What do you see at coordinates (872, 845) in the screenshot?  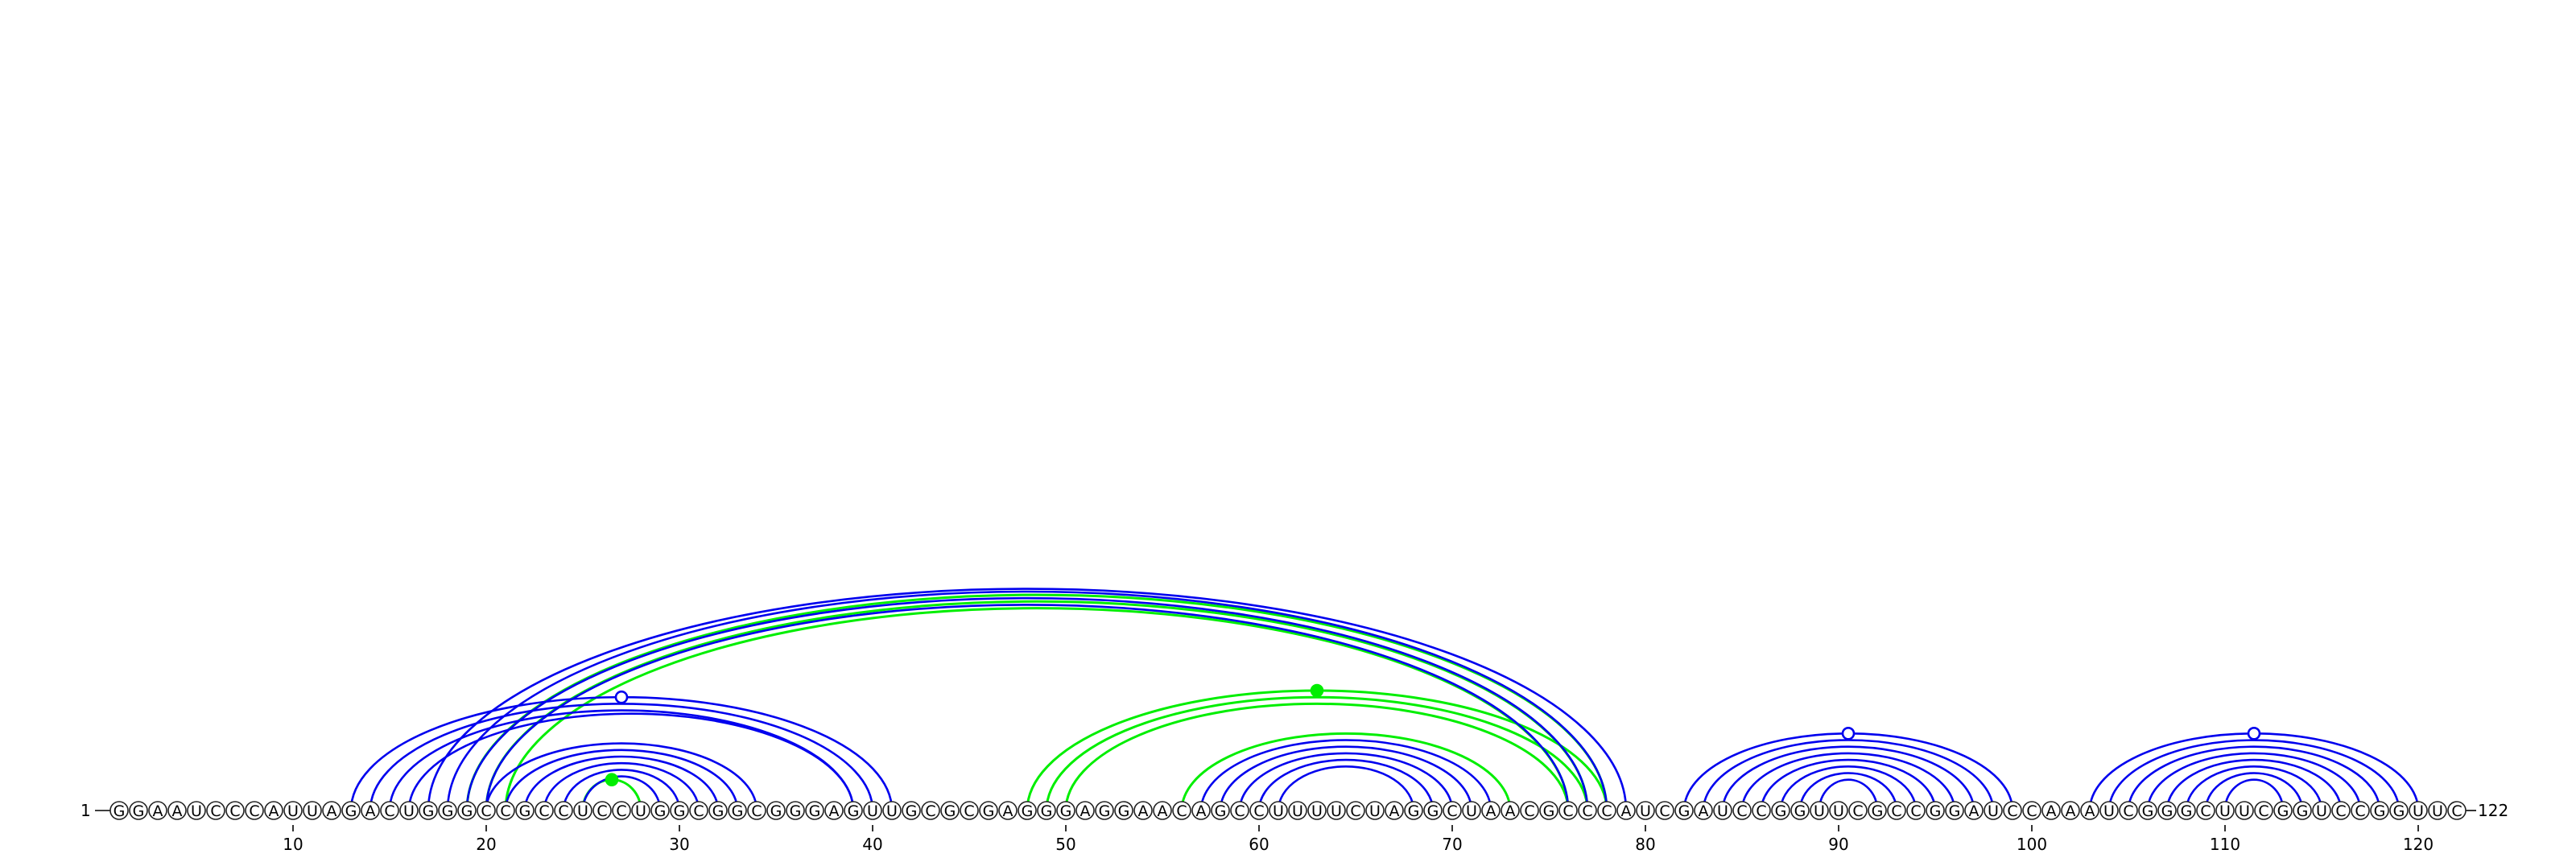 I see `tick-label-40: 40` at bounding box center [872, 845].